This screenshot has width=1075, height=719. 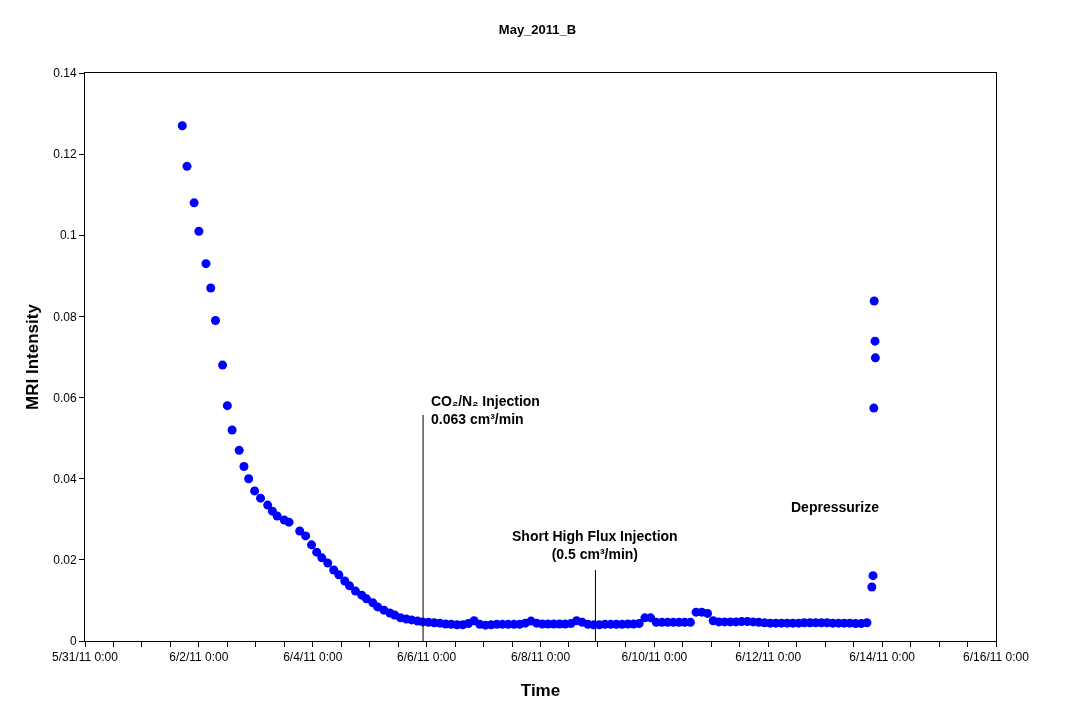 What do you see at coordinates (595, 545) in the screenshot?
I see `ref-line-label: Short High Flux Injection (0.5 cm³/min)` at bounding box center [595, 545].